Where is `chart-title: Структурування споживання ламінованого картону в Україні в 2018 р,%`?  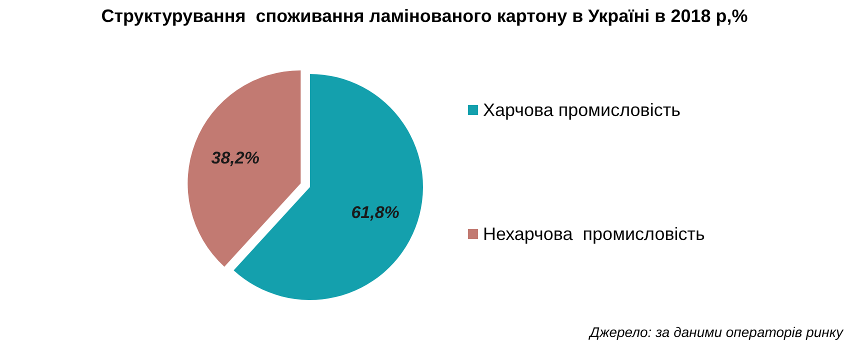
chart-title: Структурування споживання ламінованого картону в Україні в 2018 р,% is located at coordinates (424, 16).